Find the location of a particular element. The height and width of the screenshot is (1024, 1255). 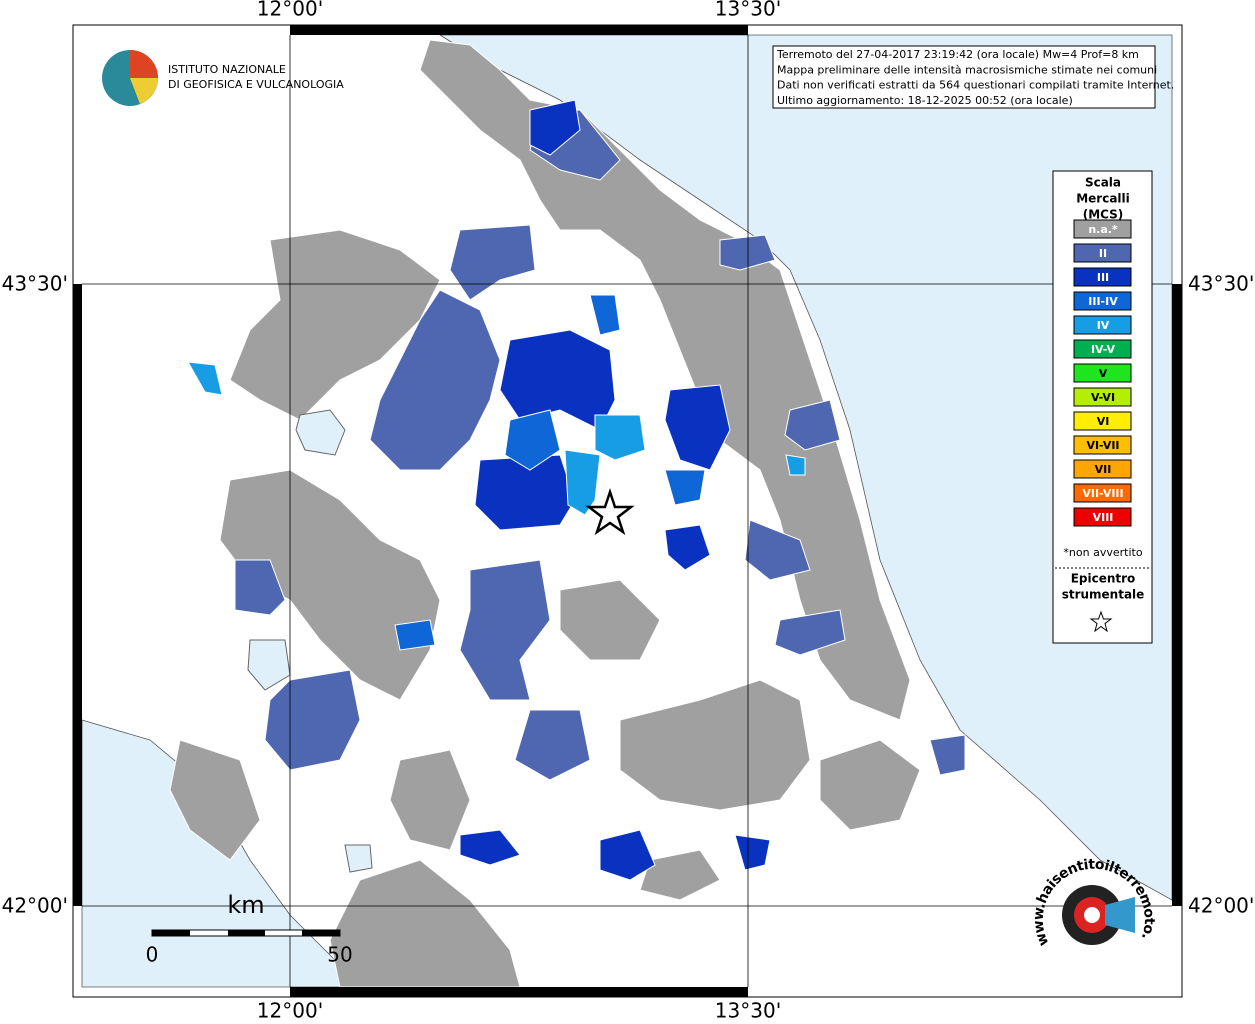

legend-label: VII-VIII is located at coordinates (1102, 493).